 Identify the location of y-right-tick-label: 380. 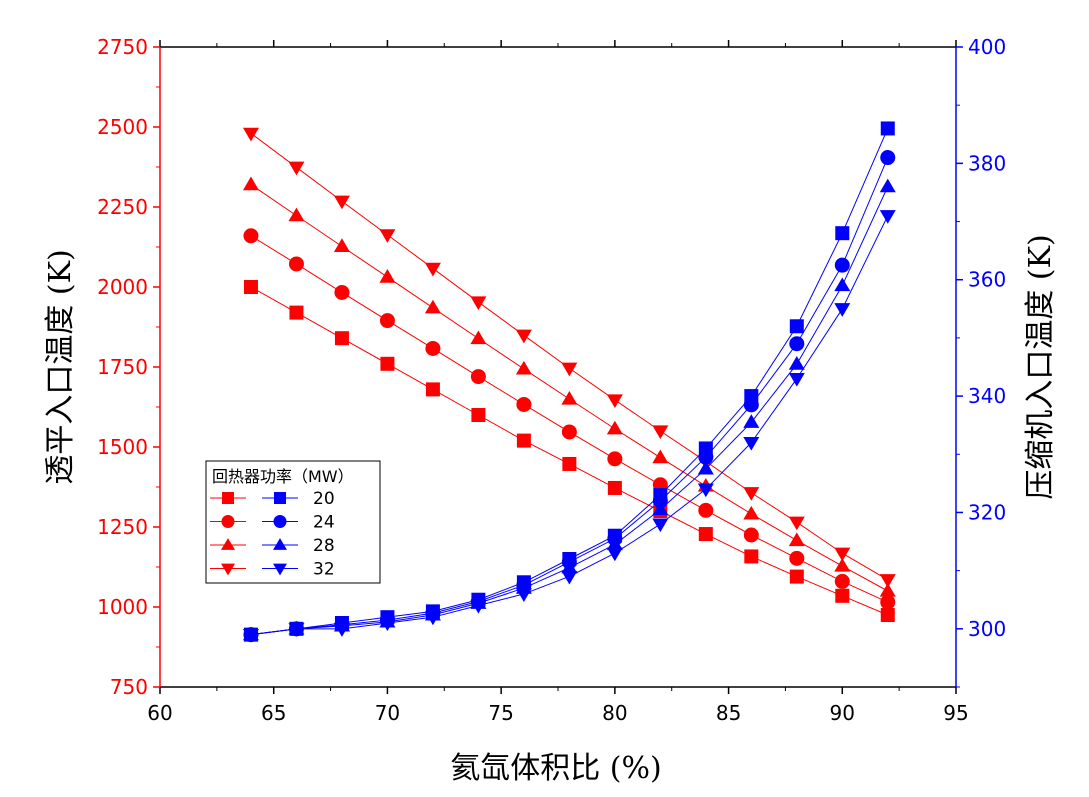
(987, 163).